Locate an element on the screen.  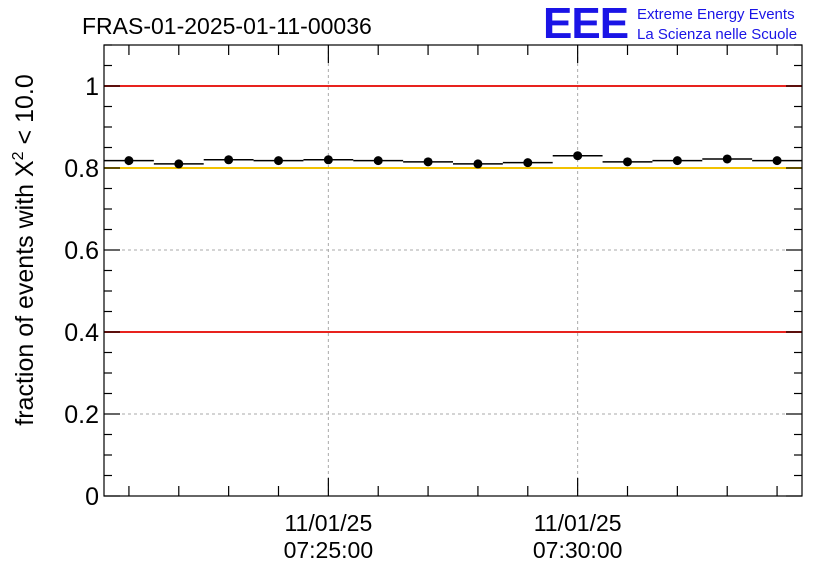
y-axis-label-tail: < 10.0 is located at coordinates (25, 112).